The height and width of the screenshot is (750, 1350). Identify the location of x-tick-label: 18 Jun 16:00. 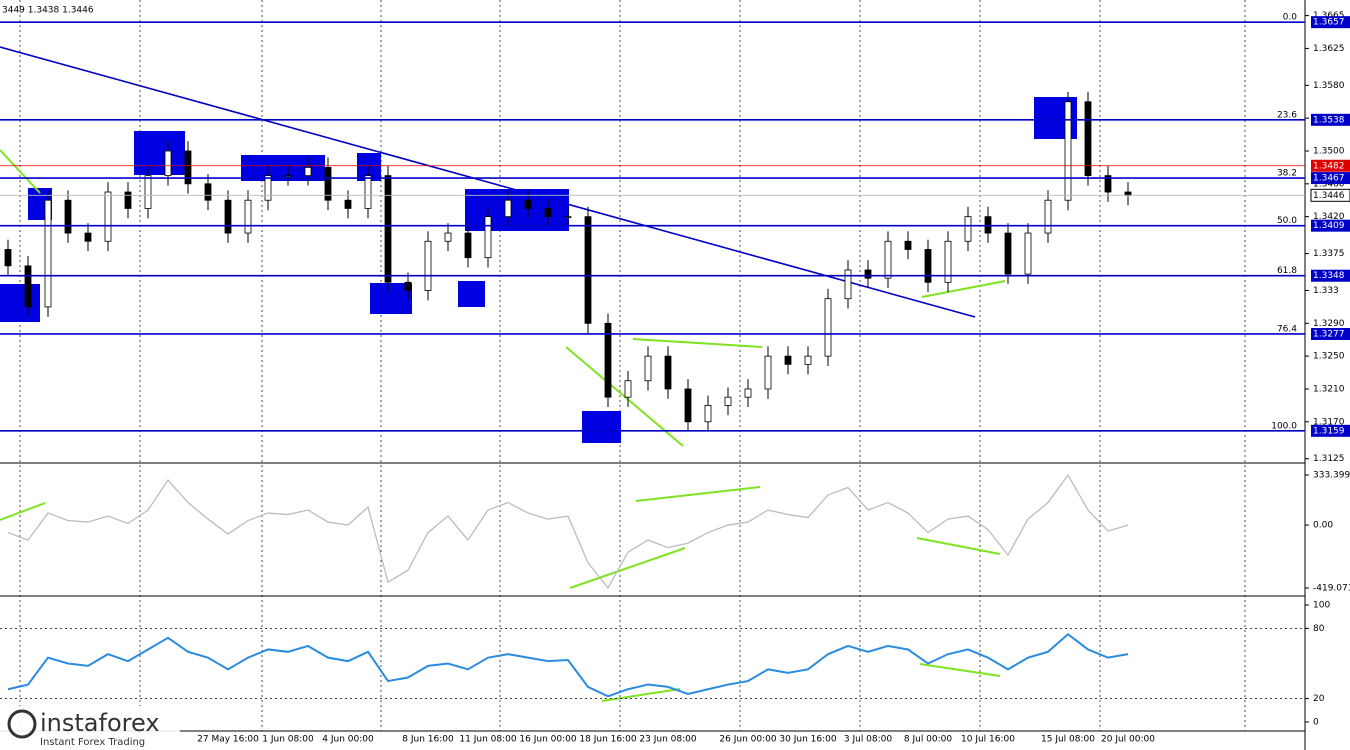
(607, 740).